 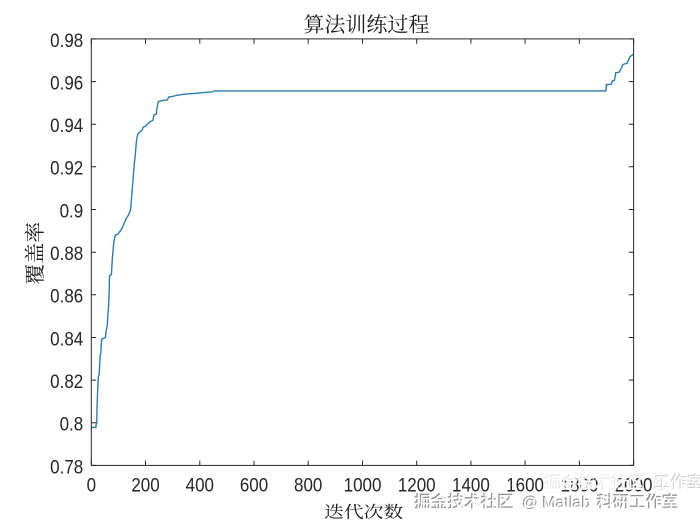 What do you see at coordinates (145, 484) in the screenshot?
I see `svg-text: 200` at bounding box center [145, 484].